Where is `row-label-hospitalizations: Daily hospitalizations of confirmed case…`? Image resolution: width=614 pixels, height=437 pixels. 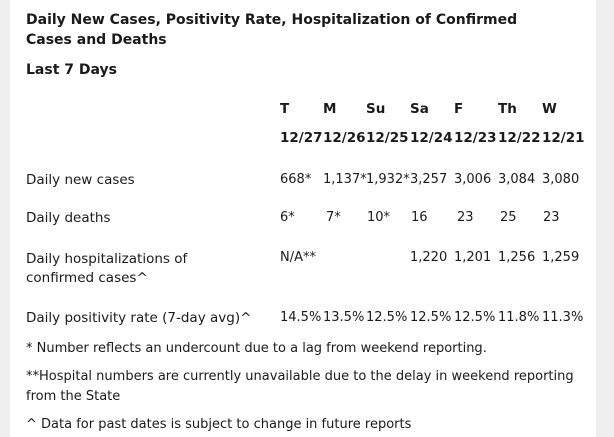
row-label-hospitalizations: Daily hospitalizations of confirmed case… is located at coordinates (107, 268).